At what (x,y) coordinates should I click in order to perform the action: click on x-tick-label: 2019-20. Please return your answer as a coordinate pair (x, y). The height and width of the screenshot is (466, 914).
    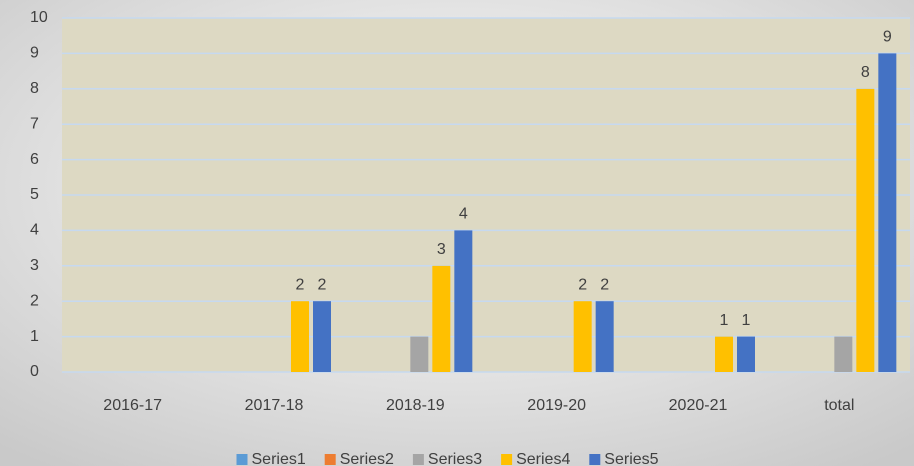
    Looking at the image, I should click on (556, 405).